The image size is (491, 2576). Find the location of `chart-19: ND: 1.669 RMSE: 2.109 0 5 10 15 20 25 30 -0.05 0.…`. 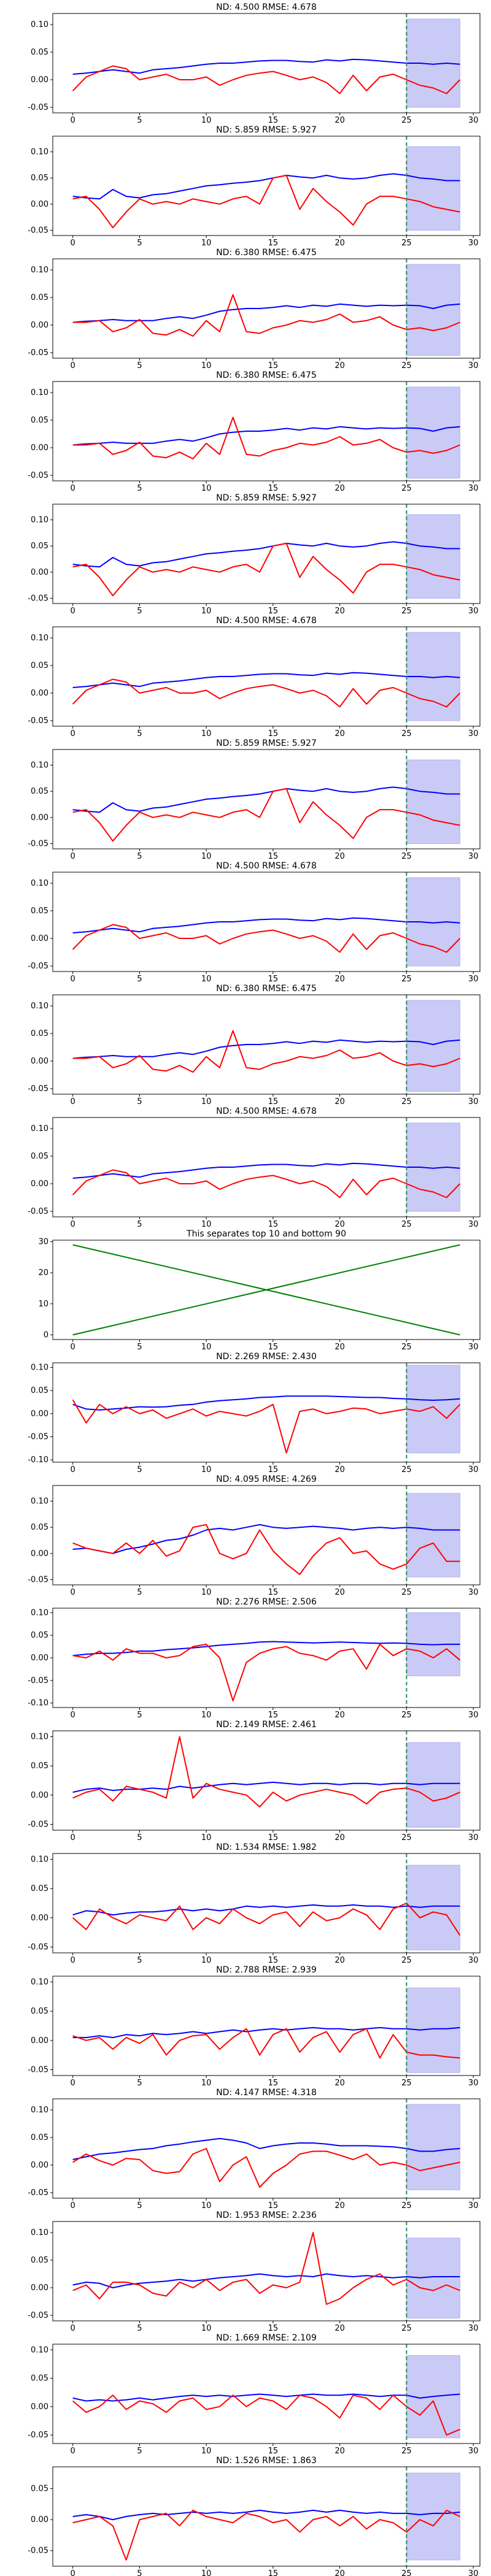

chart-19: ND: 1.669 RMSE: 2.109 0 5 10 15 20 25 30 -0.05 0.… is located at coordinates (255, 2394).